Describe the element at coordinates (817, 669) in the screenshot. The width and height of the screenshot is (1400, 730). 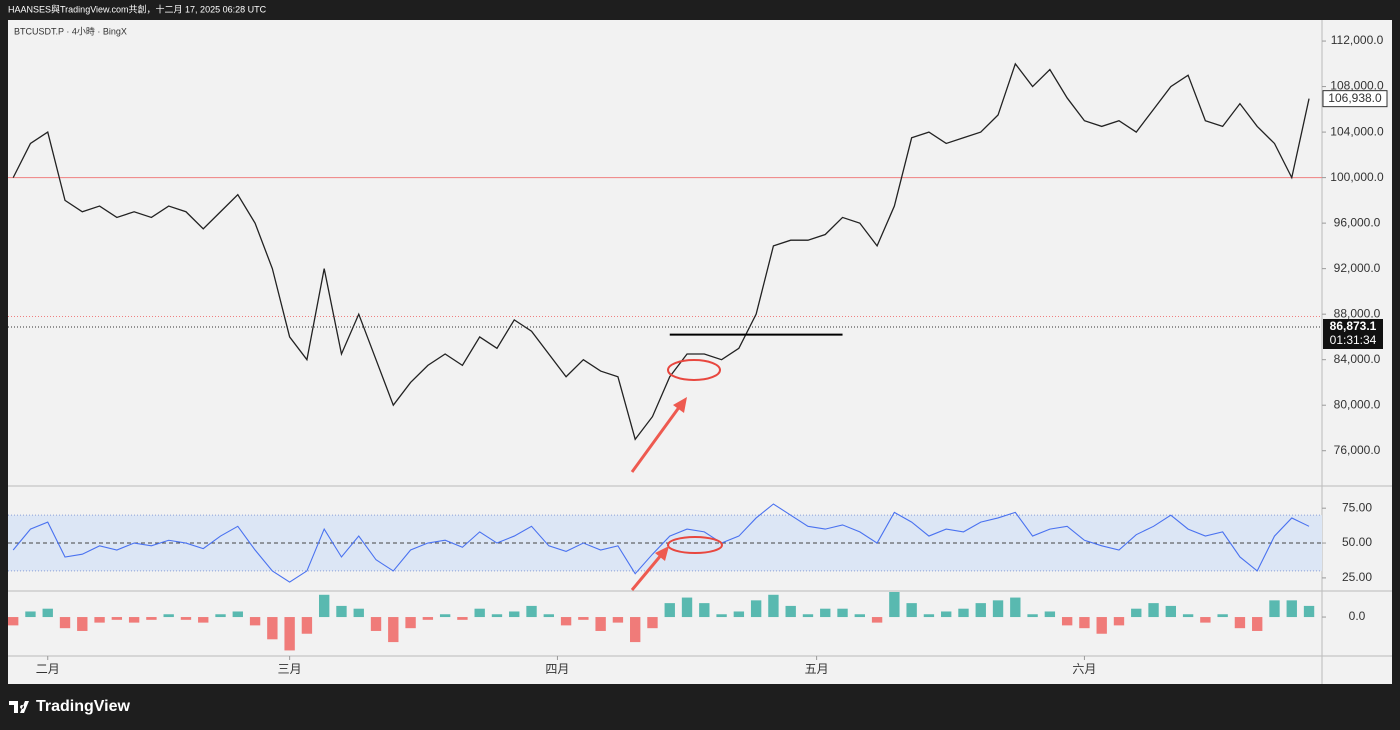
I see `x-tick-label: 五月` at that location.